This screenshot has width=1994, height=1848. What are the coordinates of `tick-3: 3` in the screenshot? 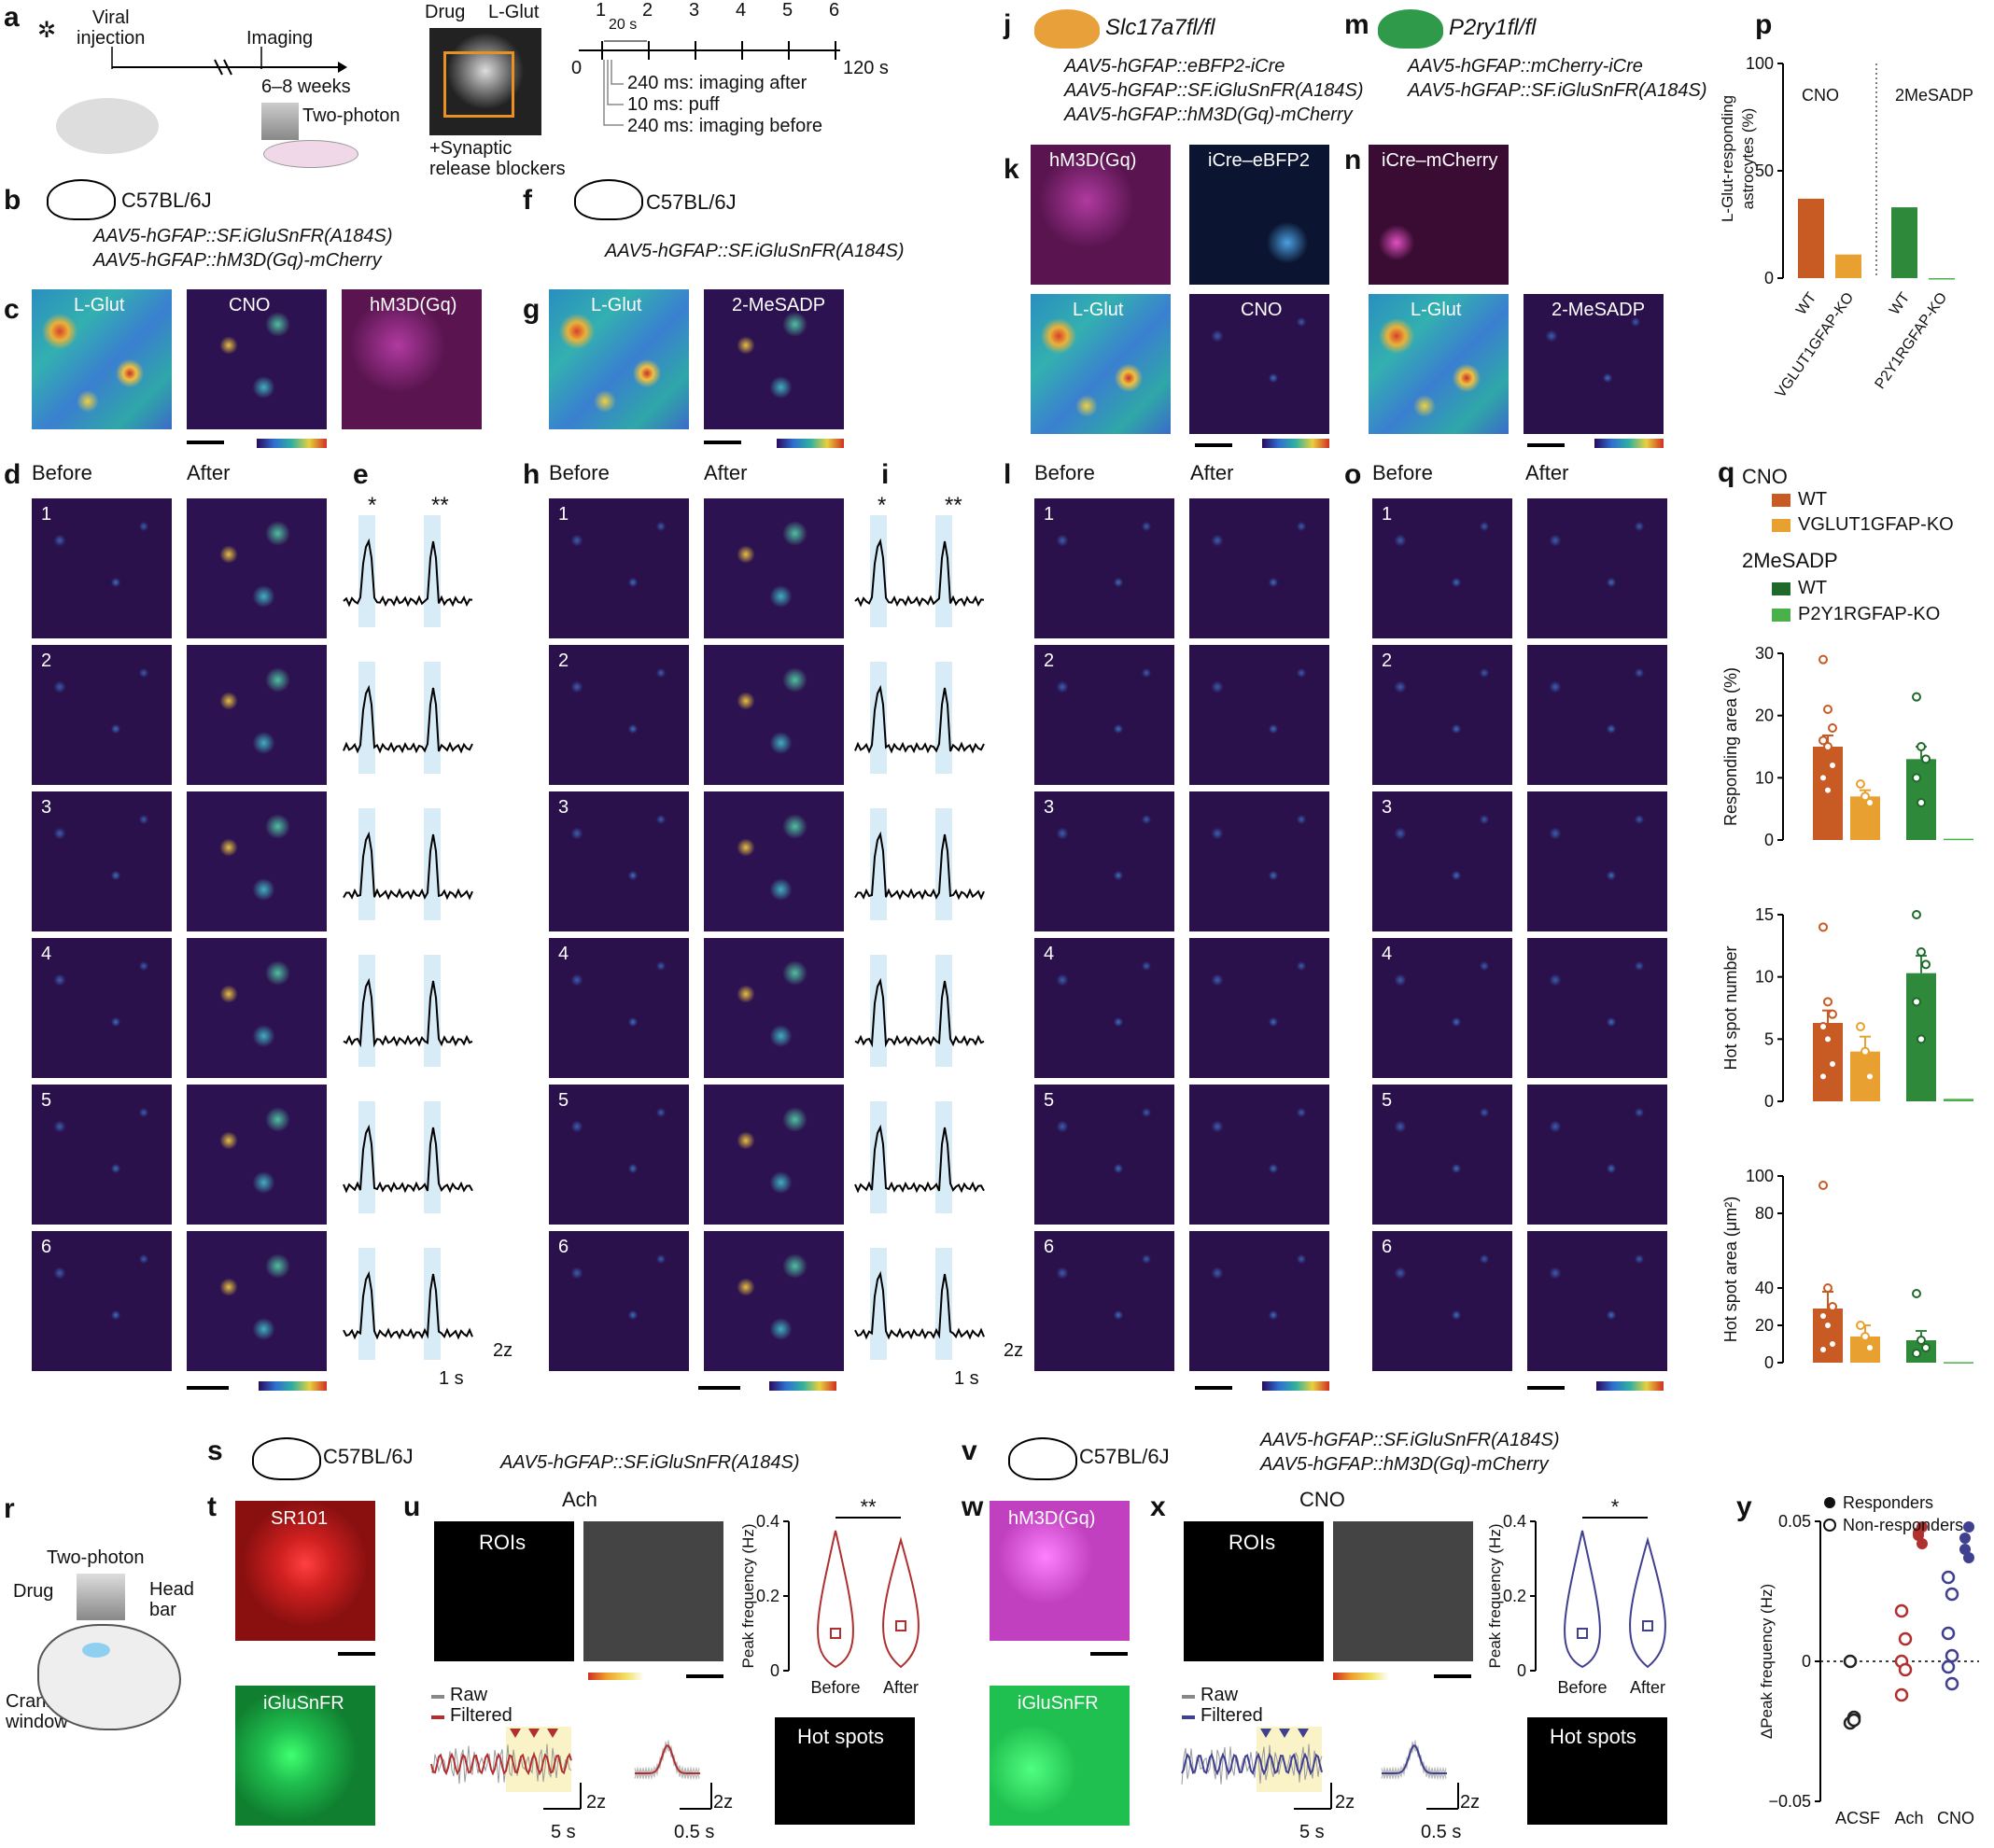 It's located at (694, 10).